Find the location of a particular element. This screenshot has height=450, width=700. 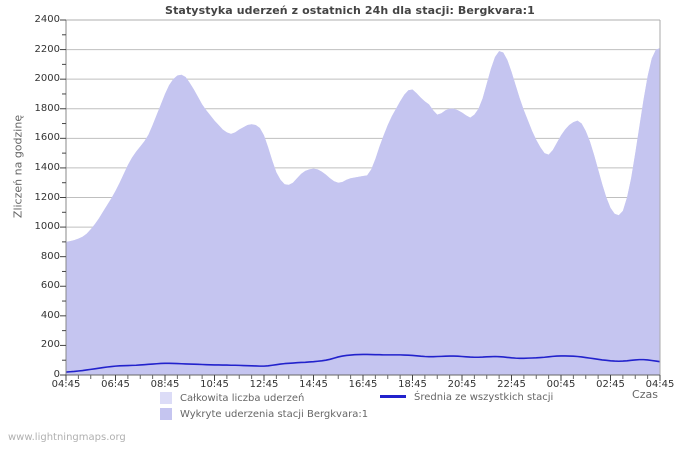

x-tick-label: 08:45 is located at coordinates (165, 384).